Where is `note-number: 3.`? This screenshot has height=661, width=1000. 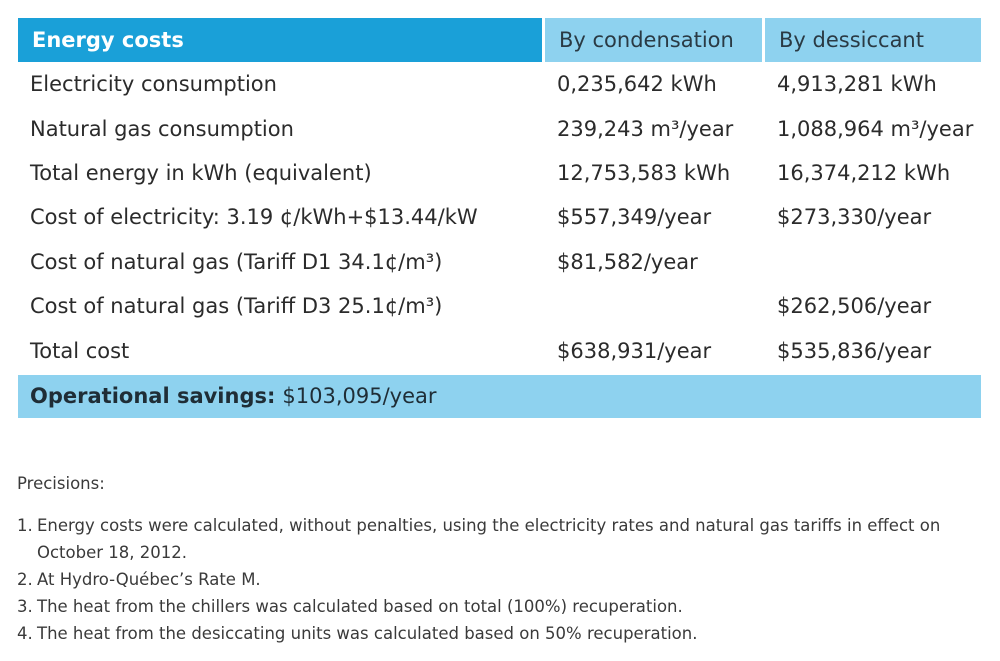 note-number: 3. is located at coordinates (25, 606).